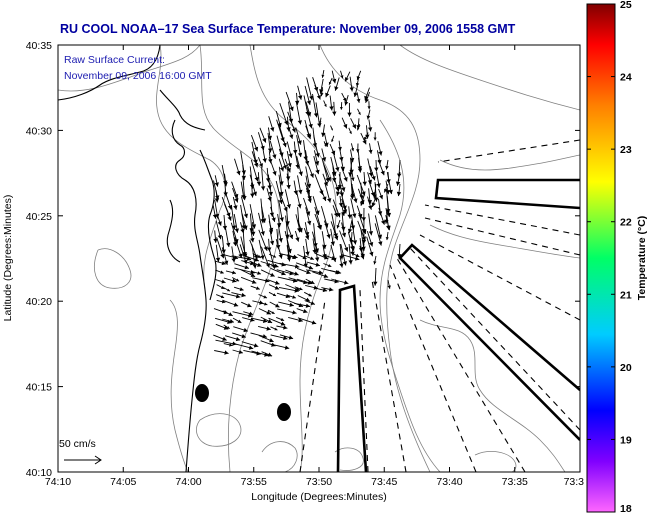 This screenshot has width=651, height=518. What do you see at coordinates (384, 482) in the screenshot?
I see `x-tick-label: 73:45` at bounding box center [384, 482].